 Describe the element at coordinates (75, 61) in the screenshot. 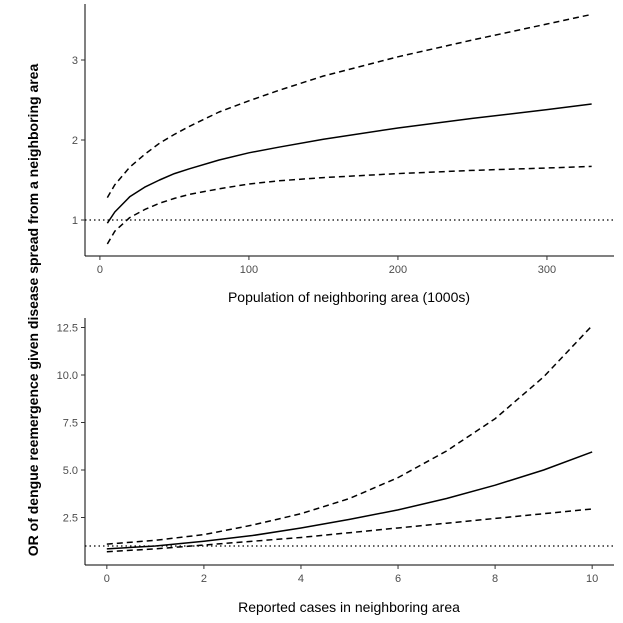

I see `y-tick-label: 3` at that location.